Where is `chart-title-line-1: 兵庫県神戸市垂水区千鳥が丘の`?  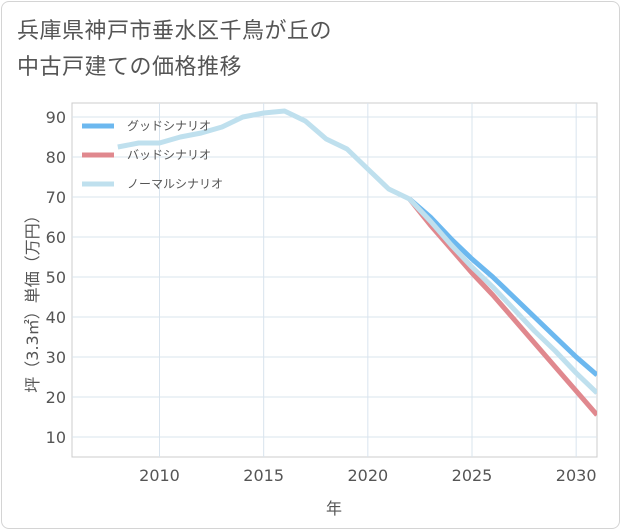 chart-title-line-1: 兵庫県神戸市垂水区千鳥が丘の is located at coordinates (175, 31).